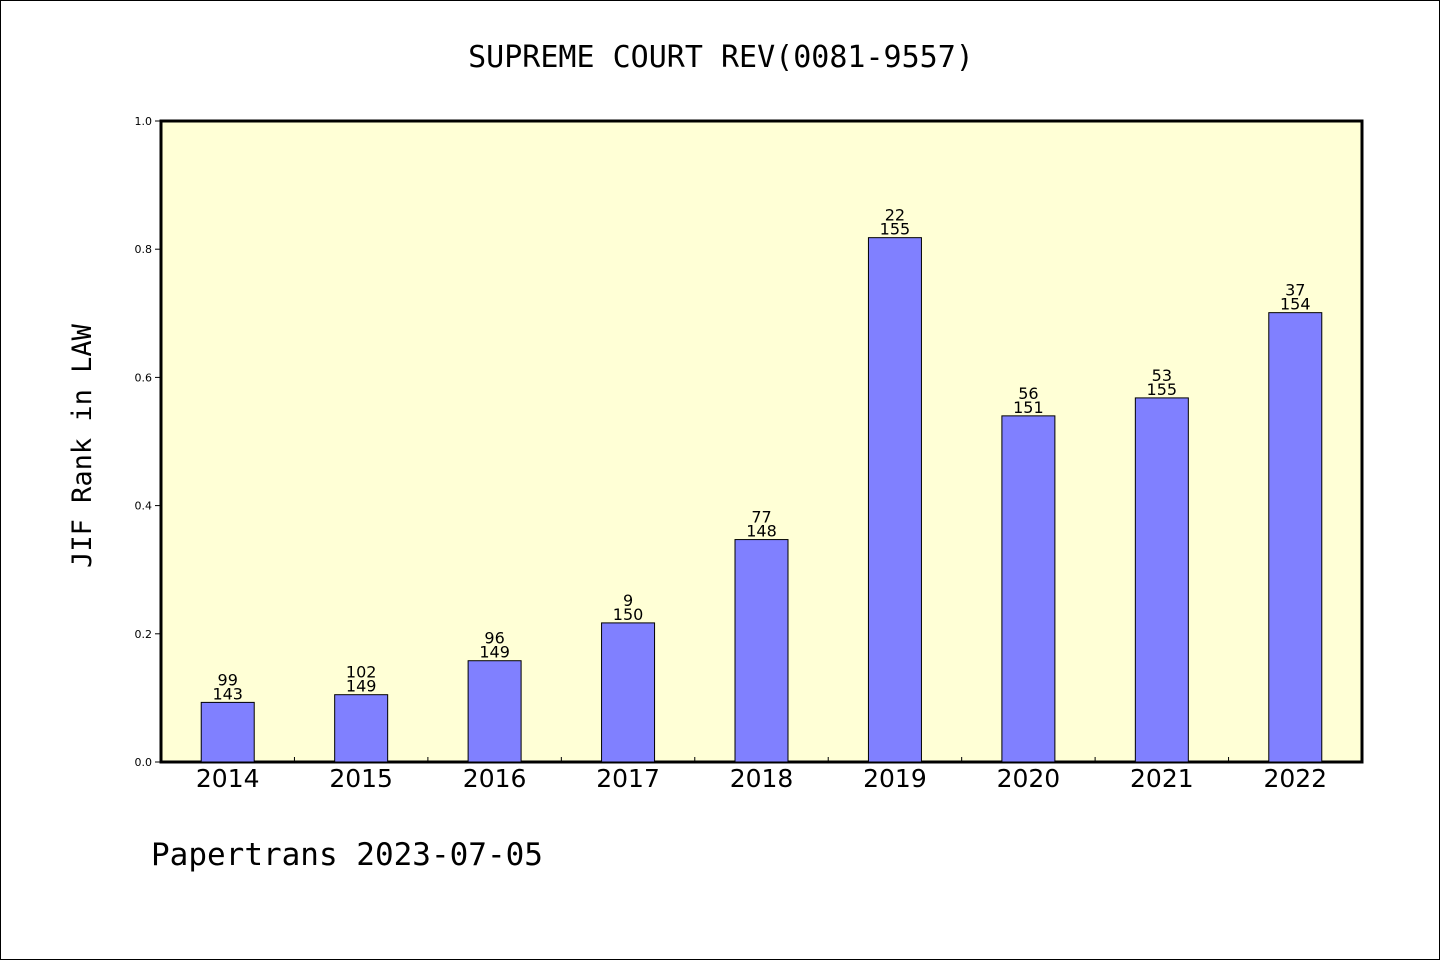  Describe the element at coordinates (228, 778) in the screenshot. I see `x-tick-label: 2014` at that location.